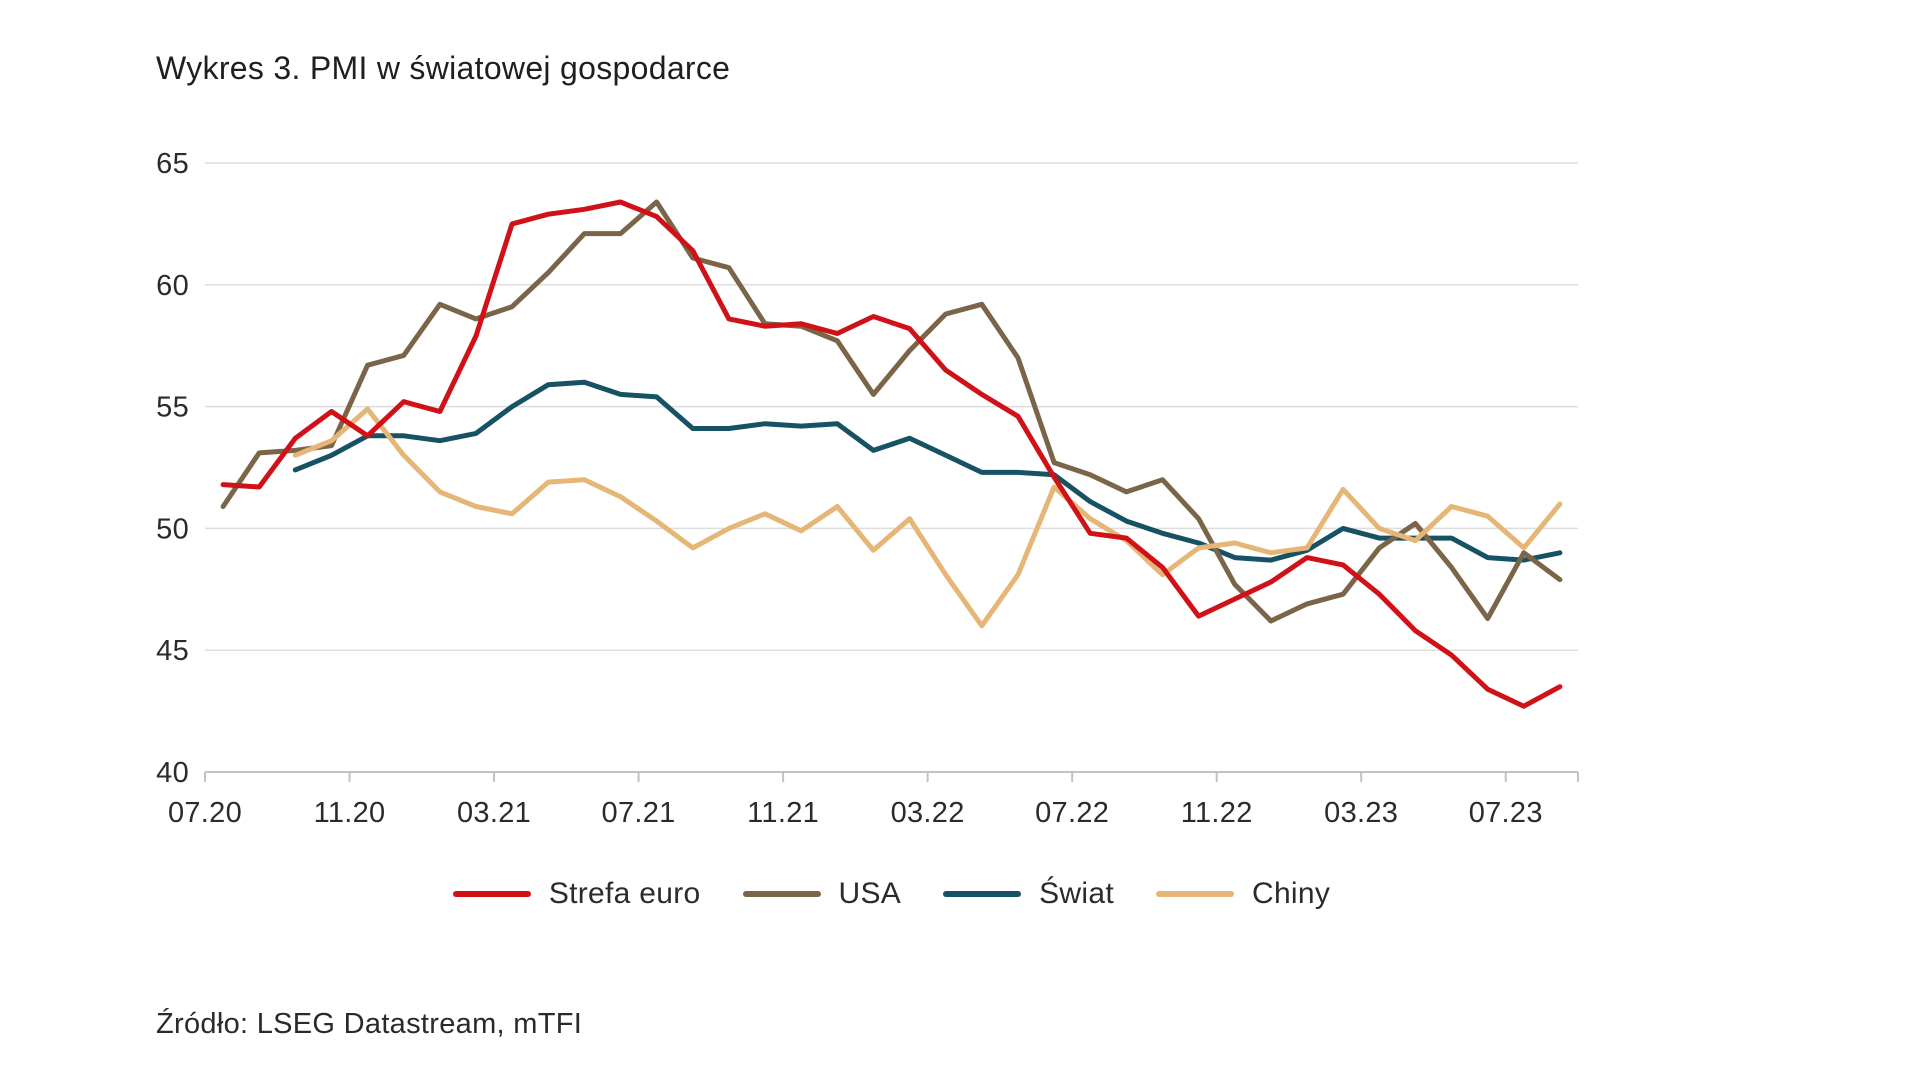 This screenshot has width=1920, height=1080. I want to click on legend-swatch-usa, so click(781, 894).